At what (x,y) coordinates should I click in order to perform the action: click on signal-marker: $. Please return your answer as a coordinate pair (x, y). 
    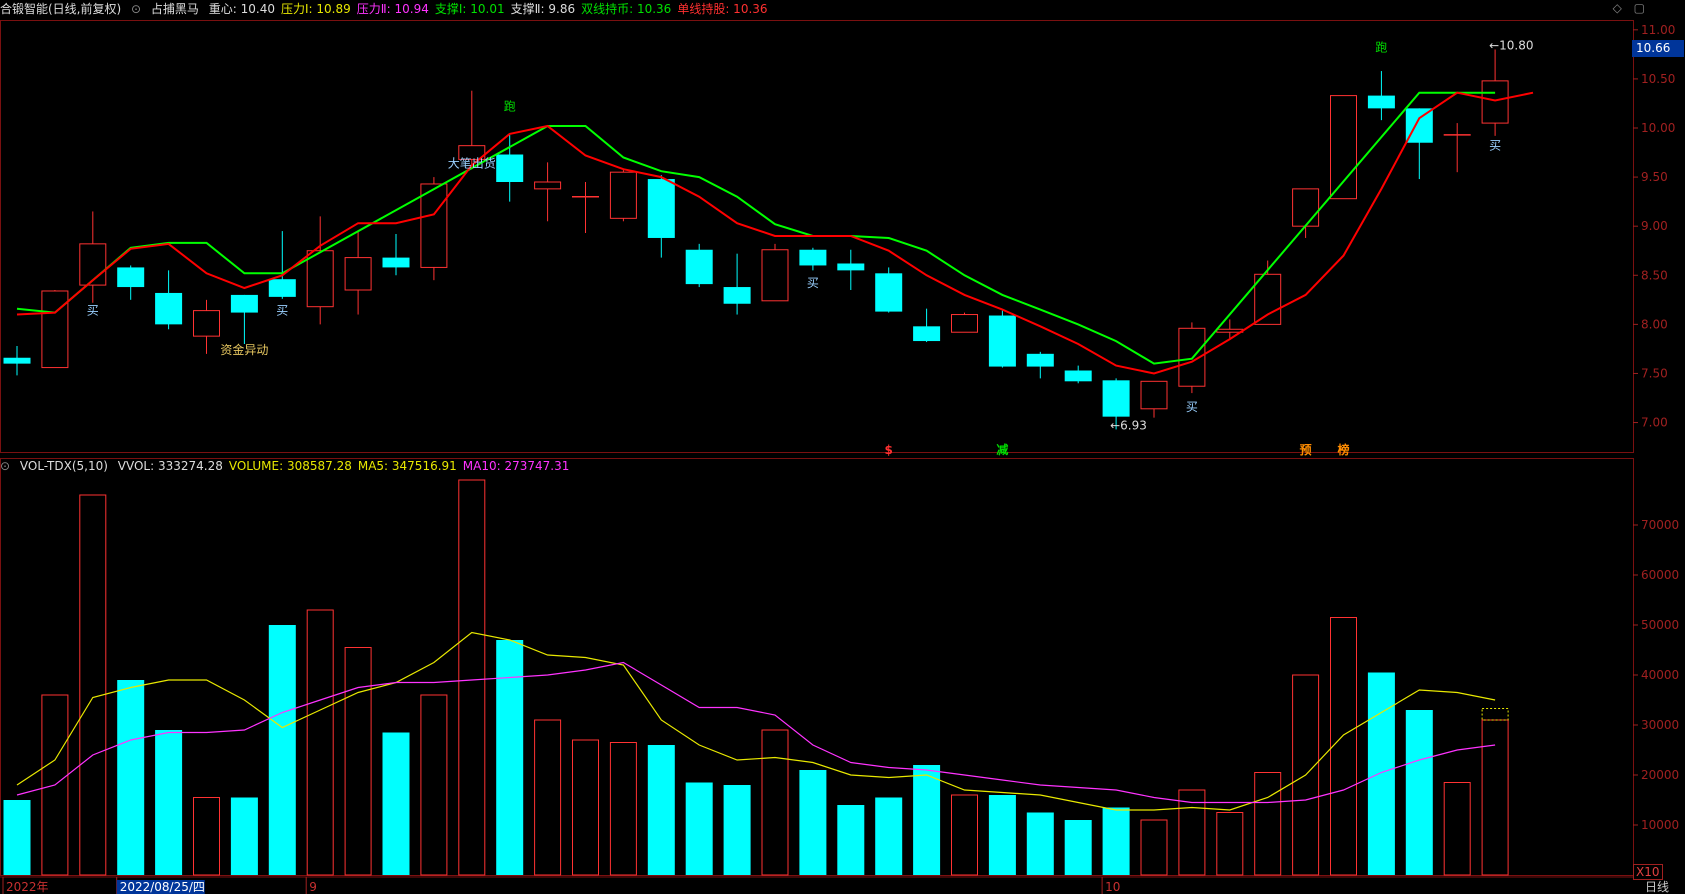
    Looking at the image, I should click on (889, 450).